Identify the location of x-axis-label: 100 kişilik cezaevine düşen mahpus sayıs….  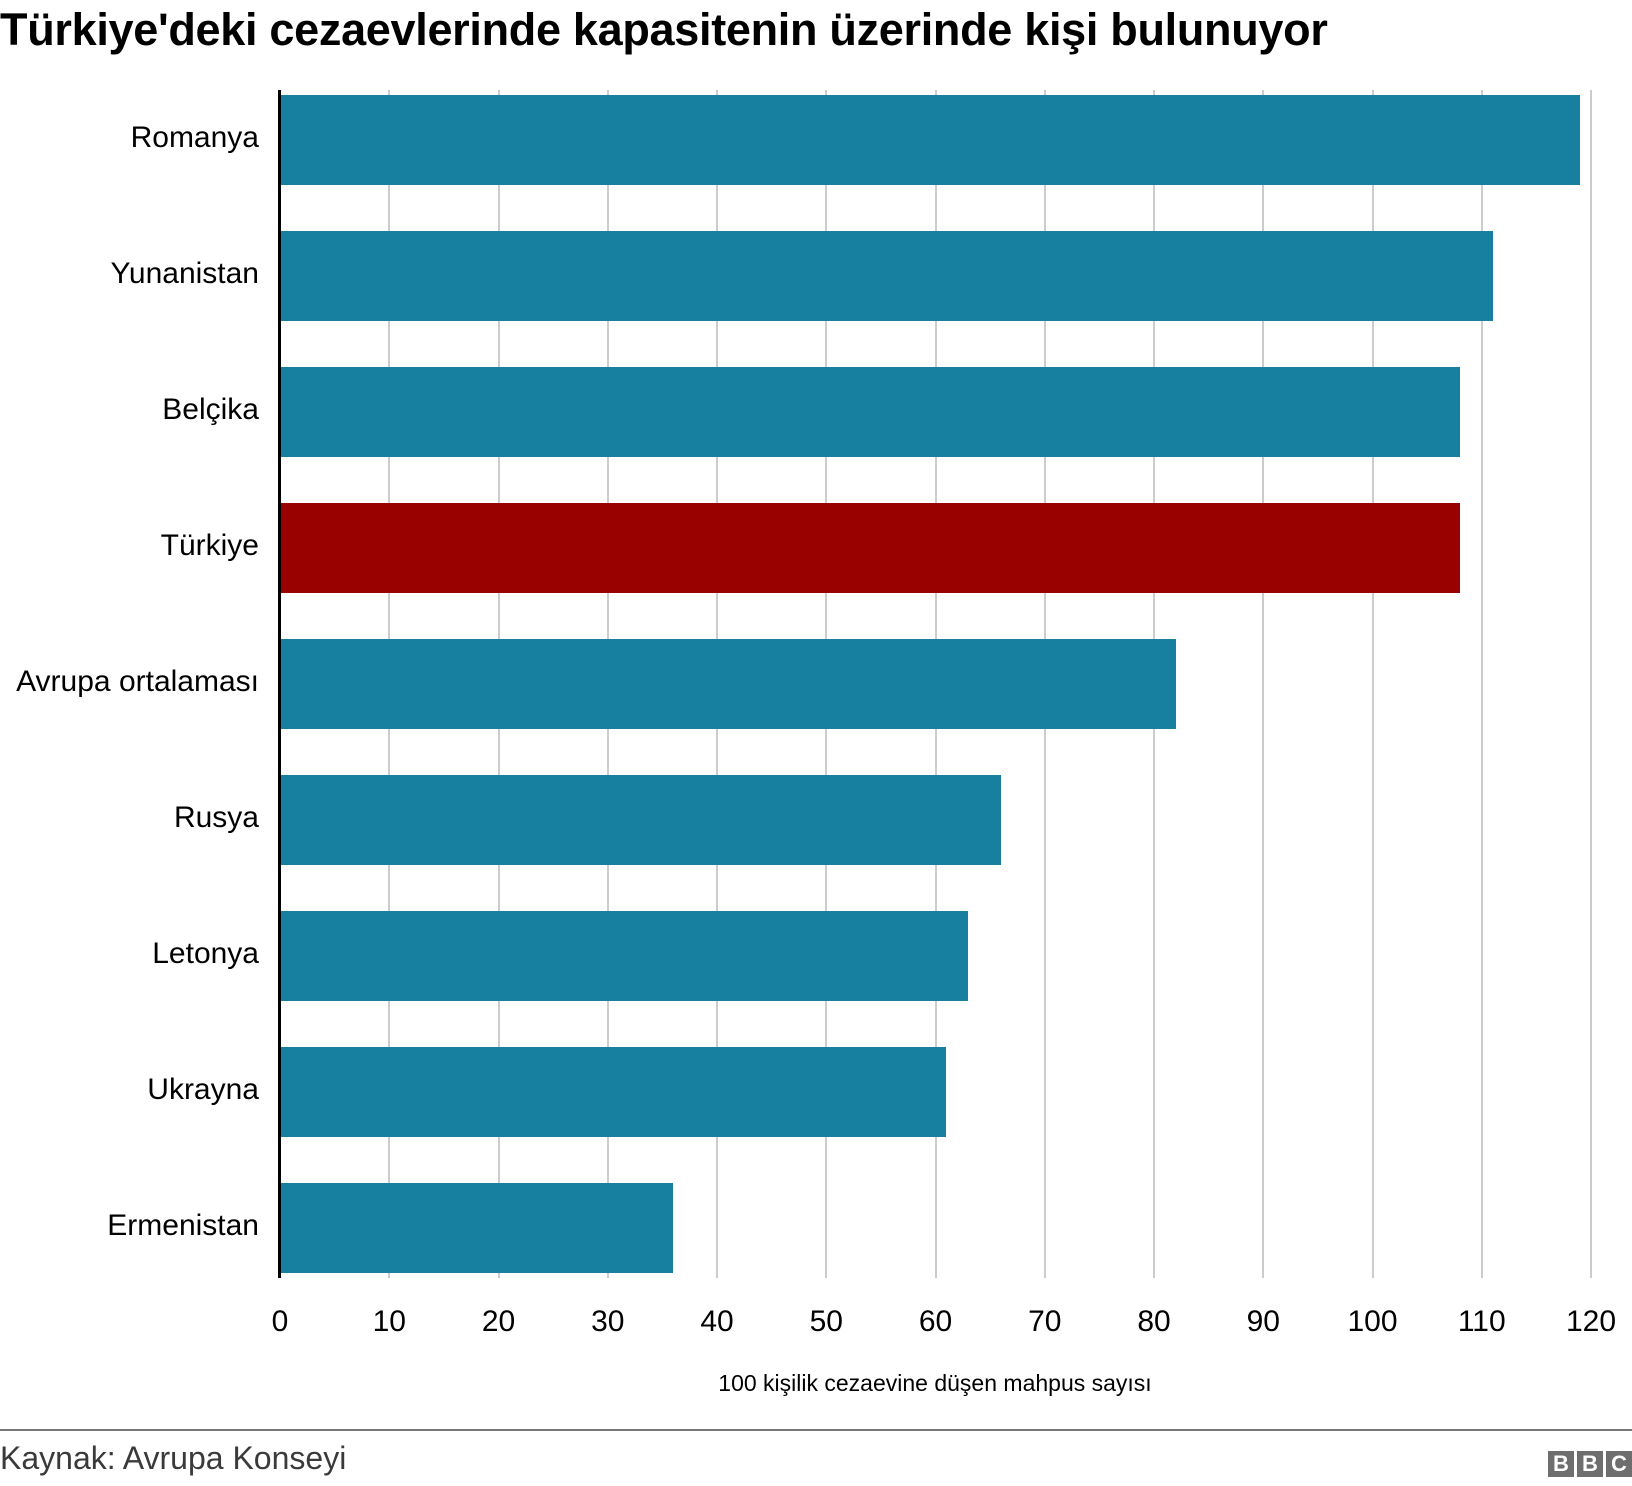
(935, 1383).